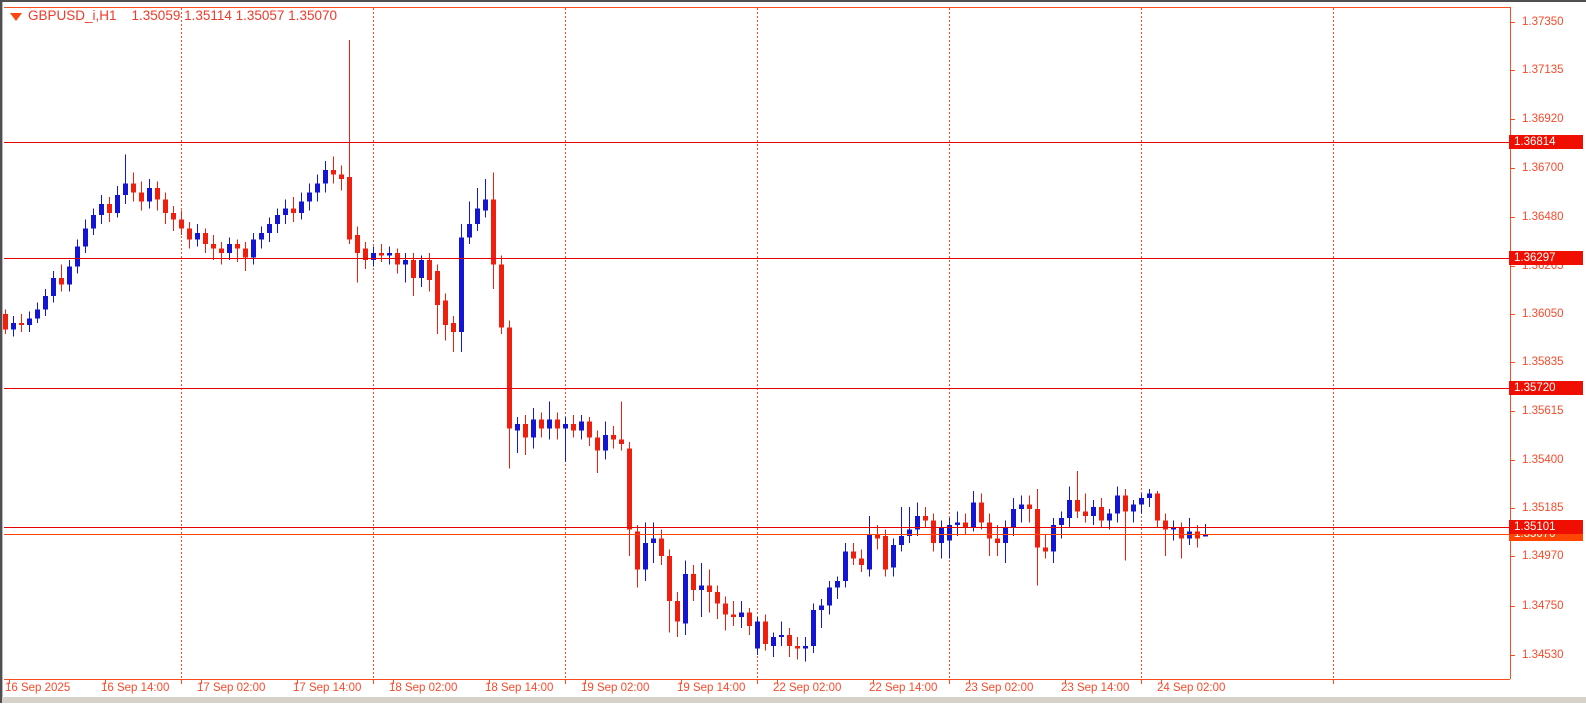 The image size is (1586, 705). What do you see at coordinates (38, 688) in the screenshot?
I see `time-axis-label: 16 Sep 2025` at bounding box center [38, 688].